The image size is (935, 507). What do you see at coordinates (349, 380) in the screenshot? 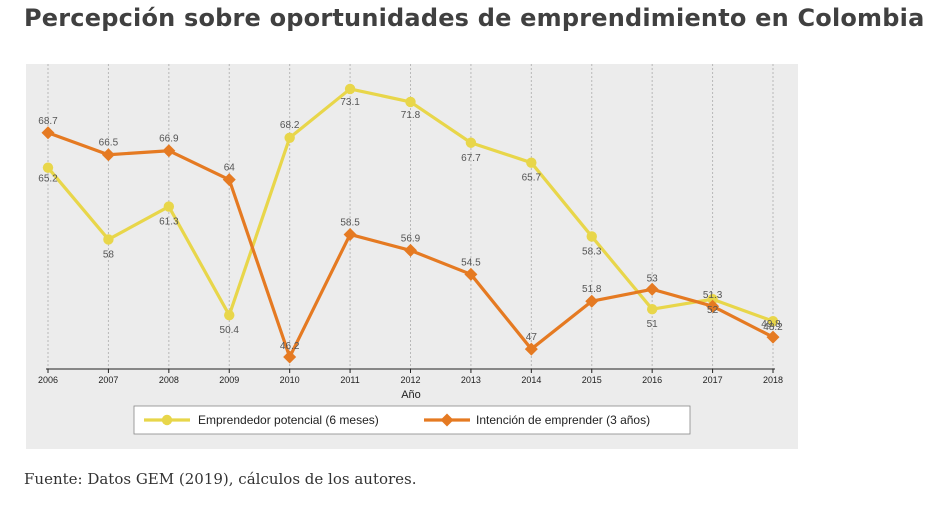
I see `x-tick-label-2011: 2011` at bounding box center [349, 380].